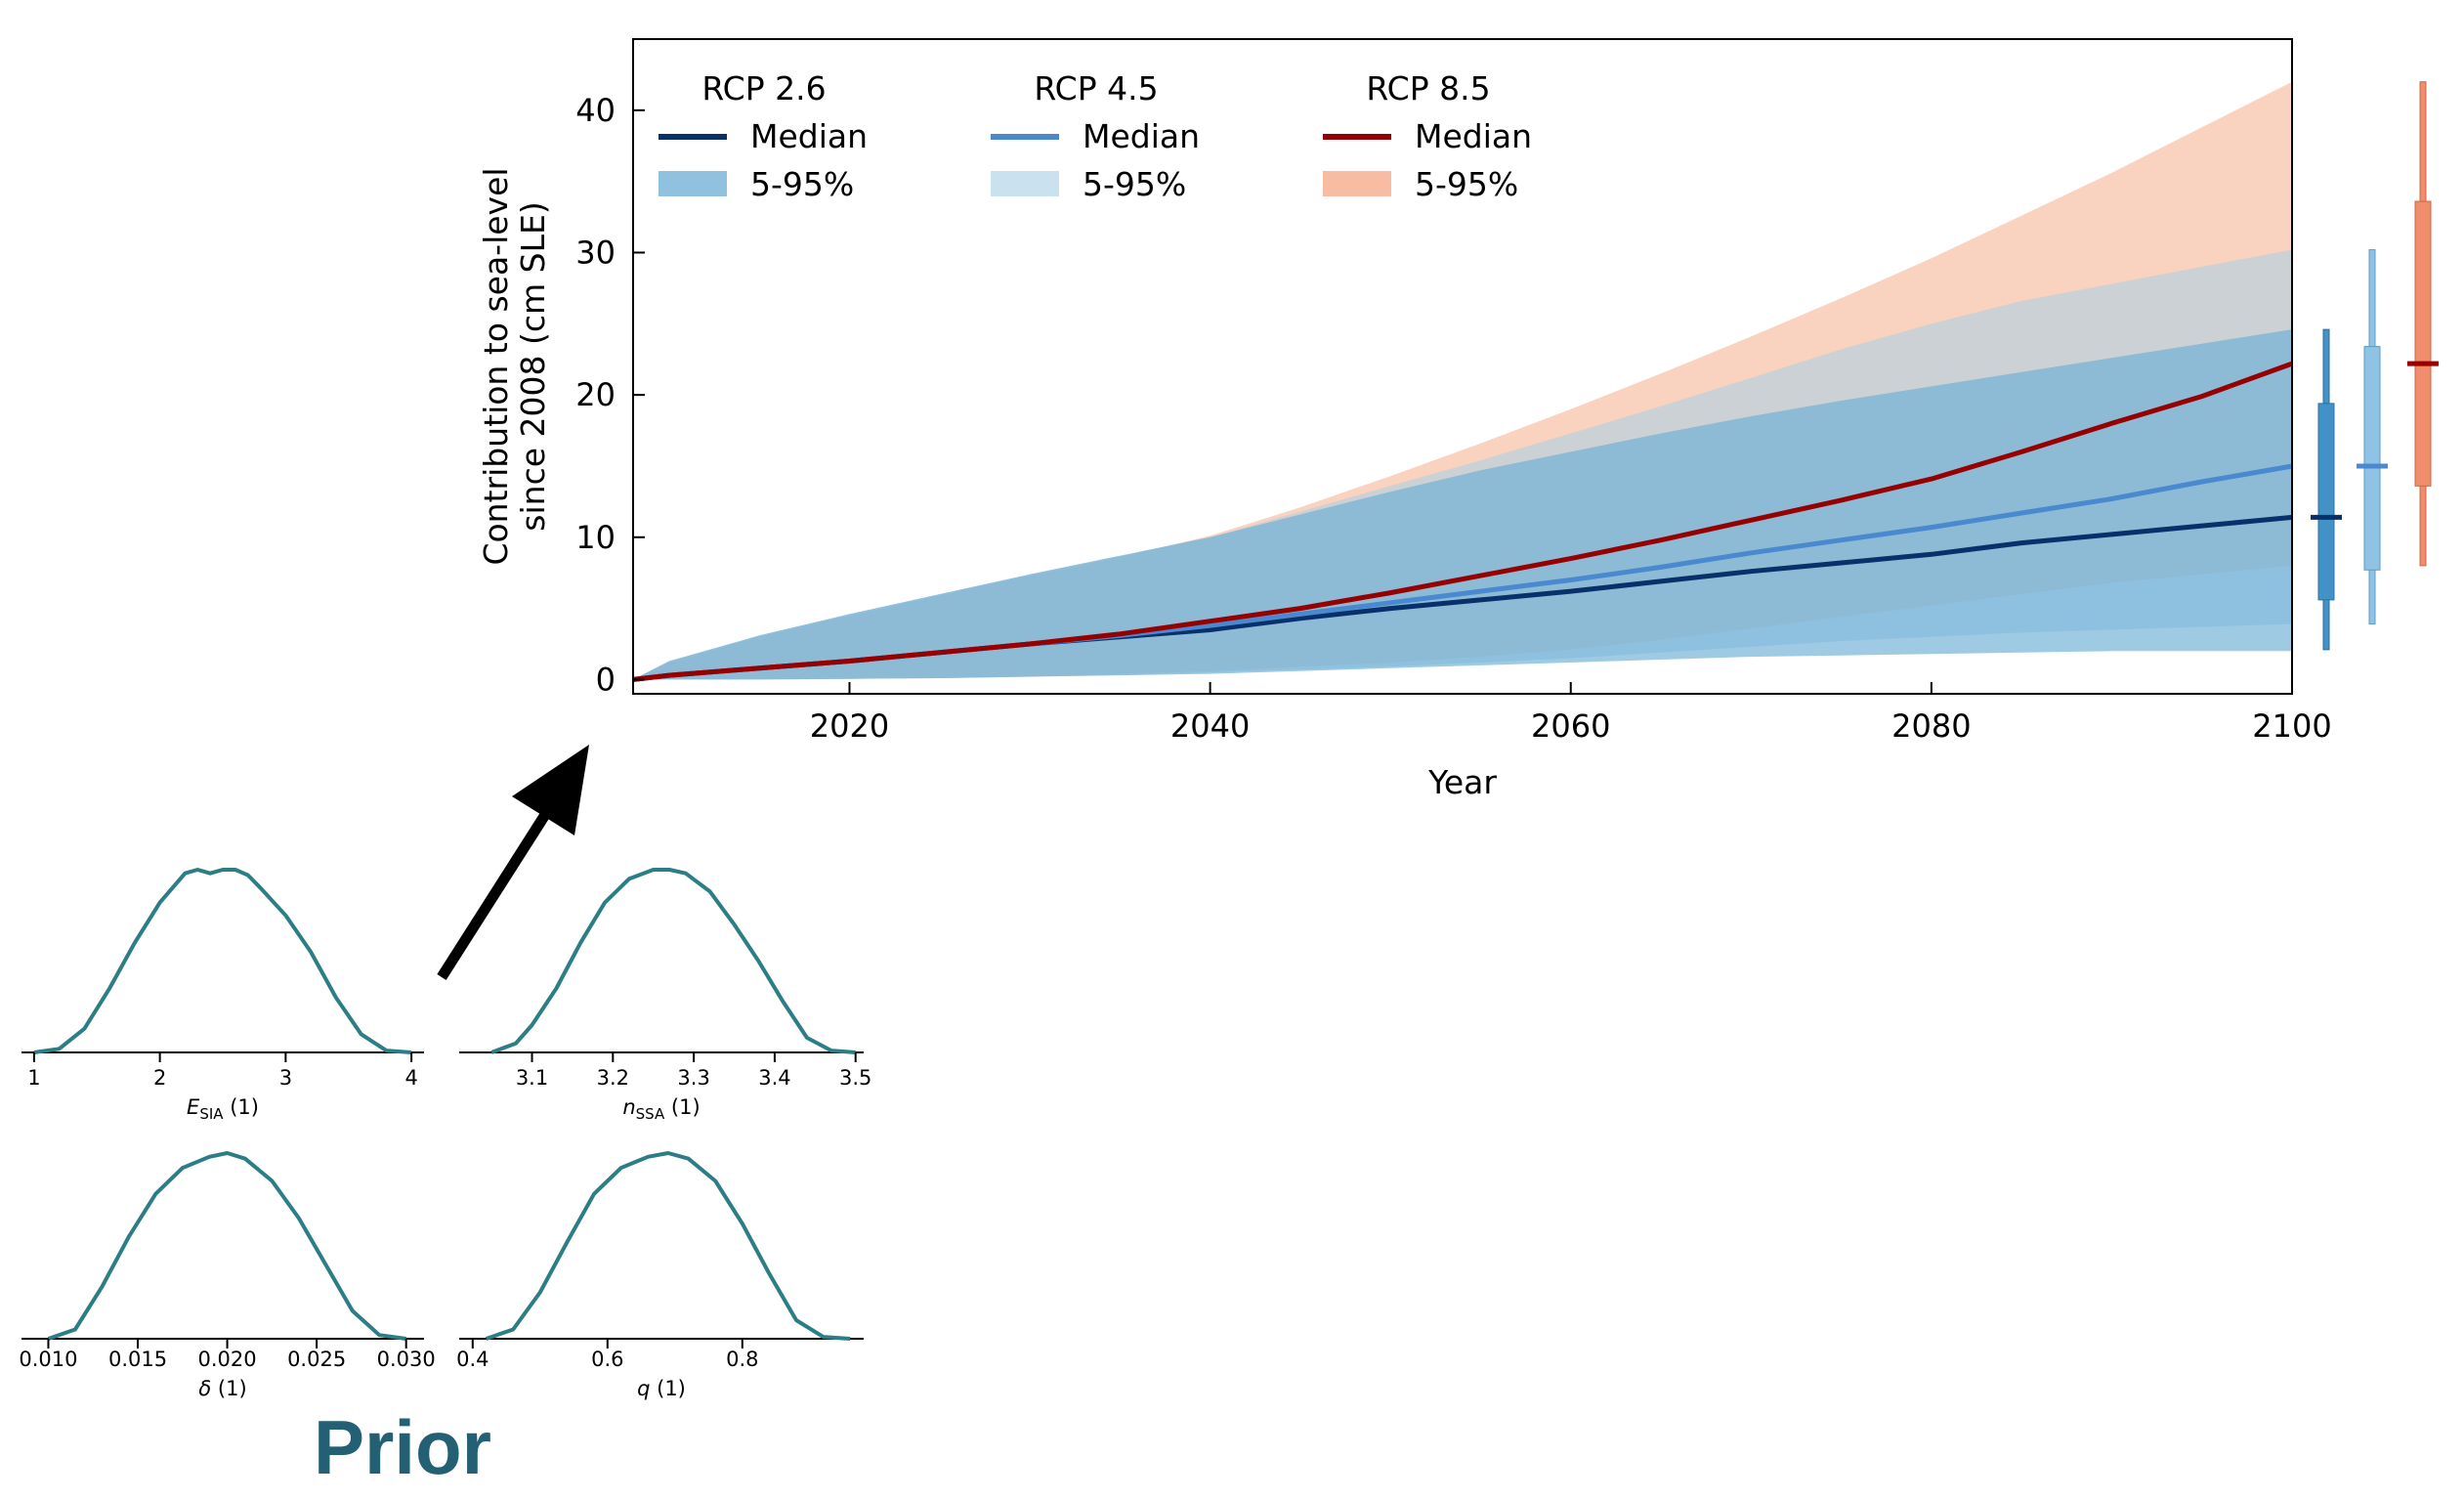 This screenshot has width=2464, height=1499. Describe the element at coordinates (628, 1107) in the screenshot. I see `kde-axis-symbol: n` at that location.